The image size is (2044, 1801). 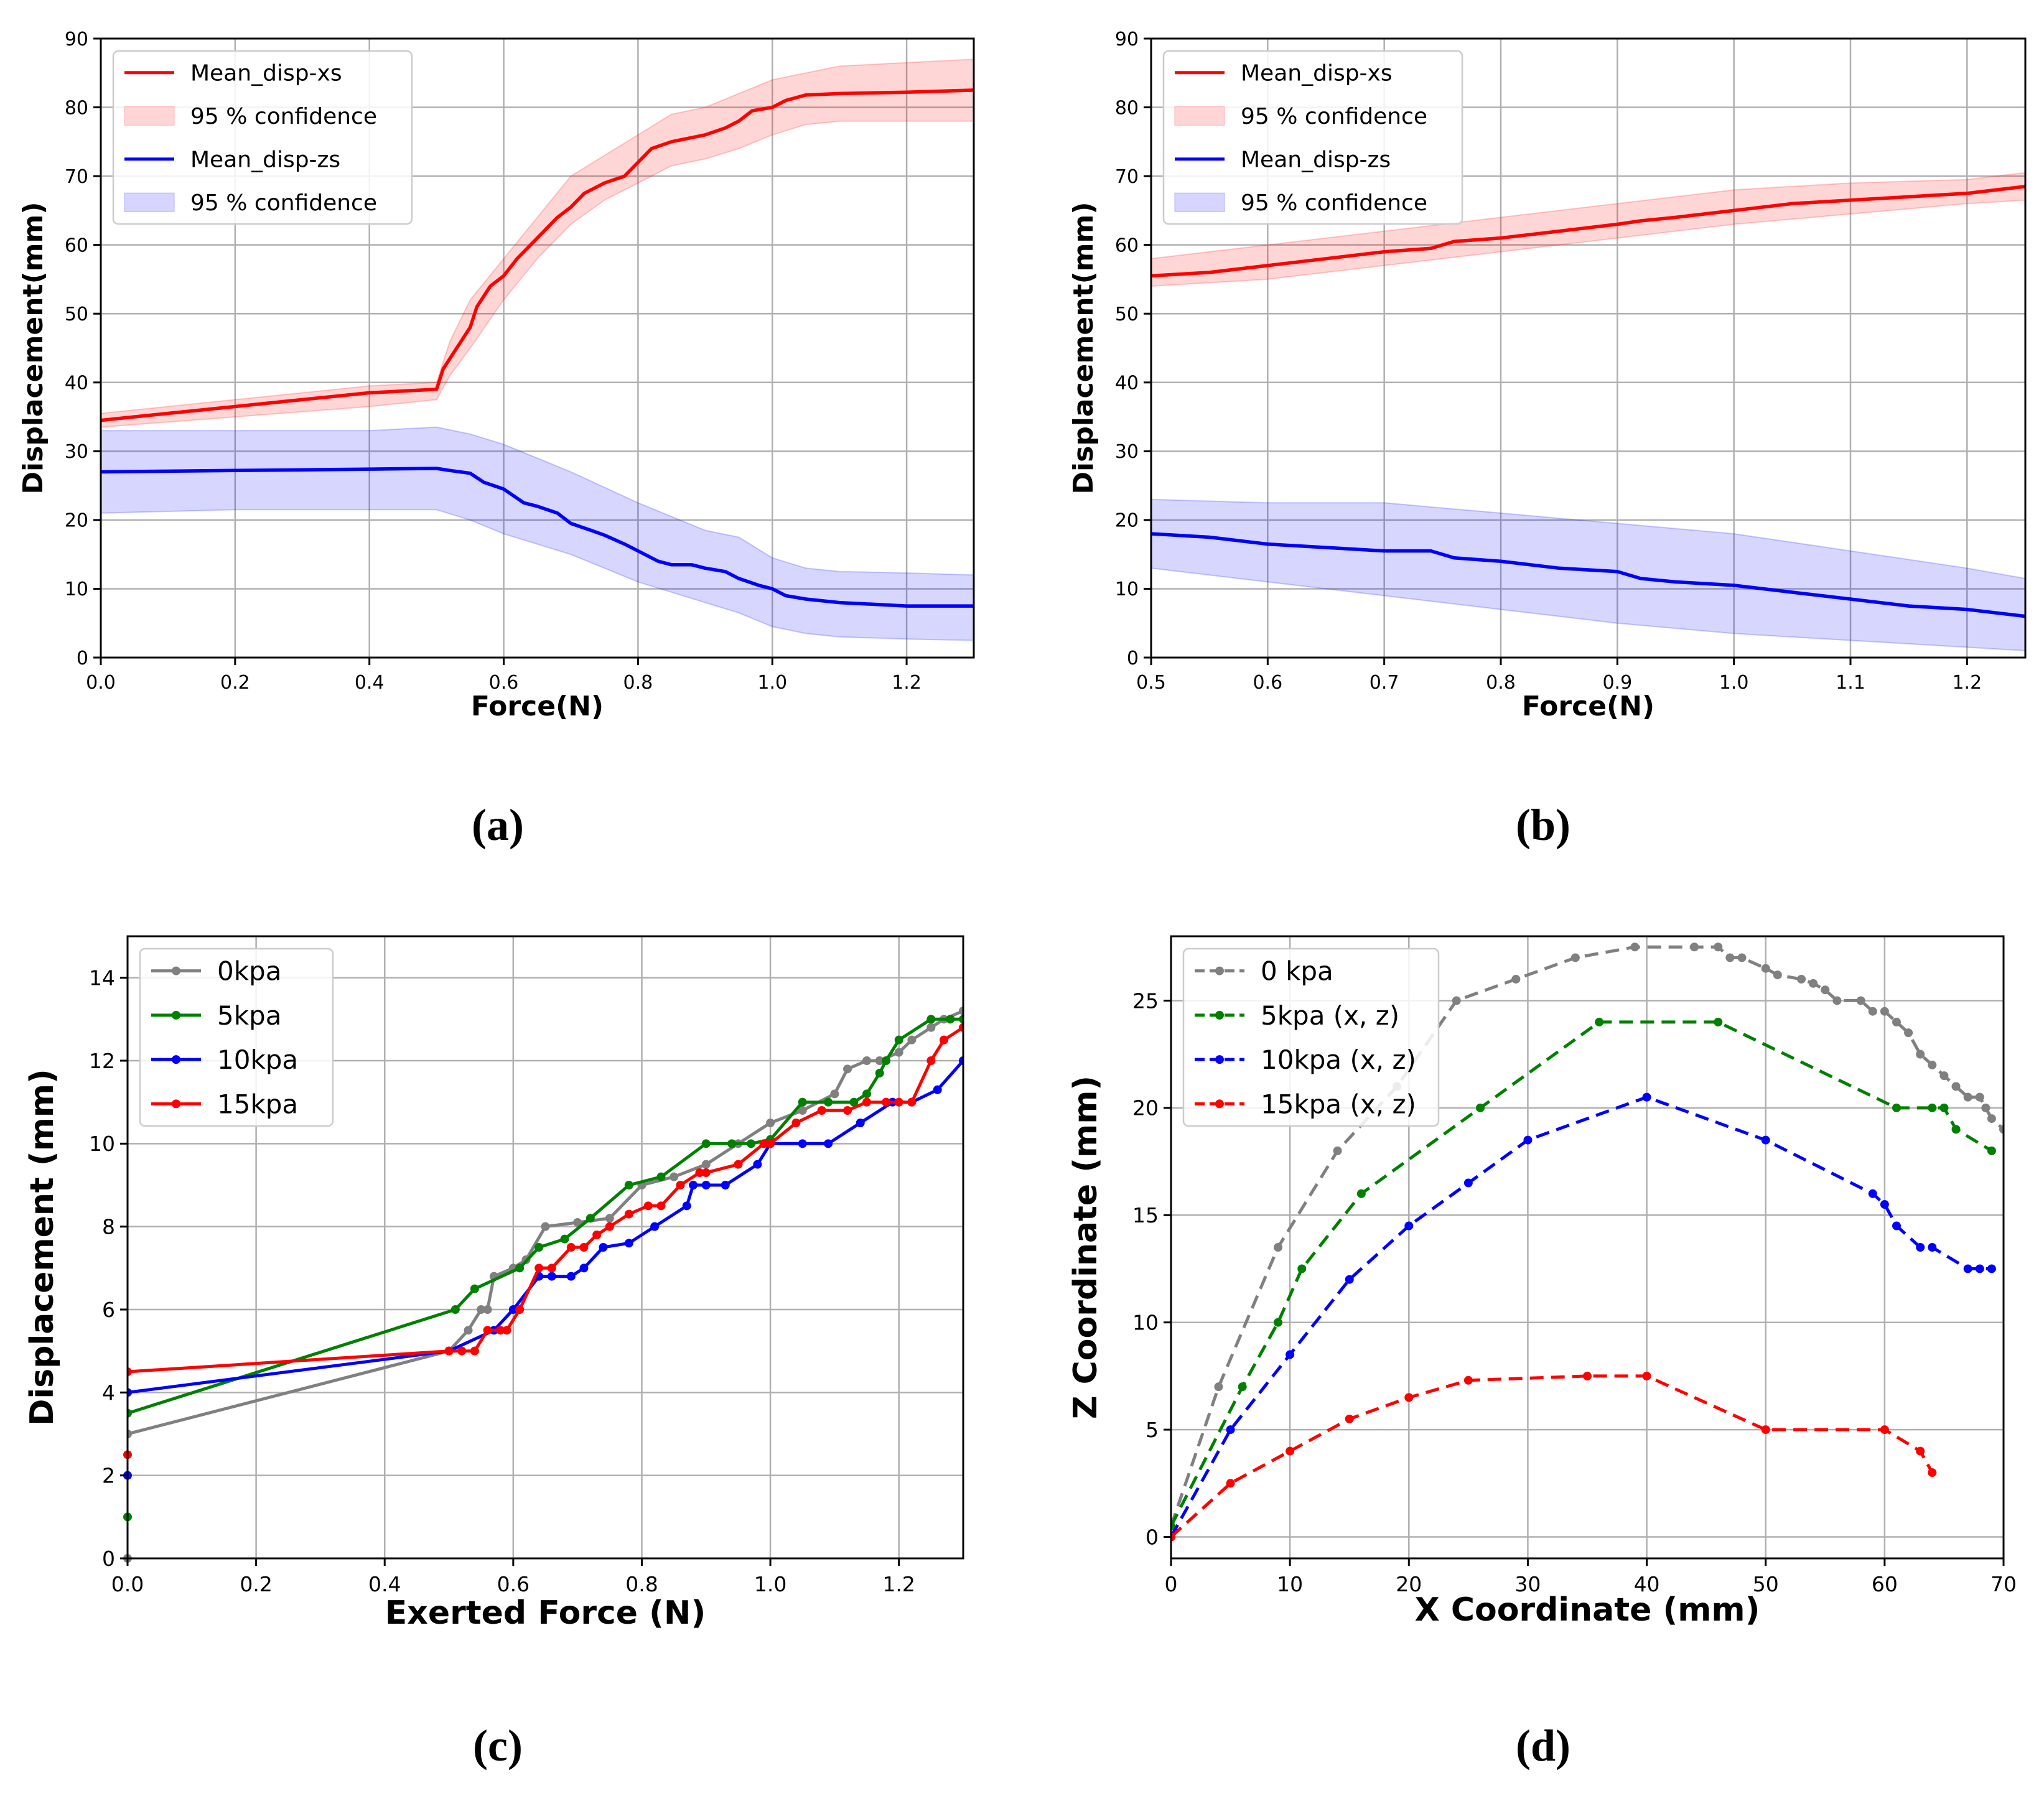 I want to click on x-tick-label: 0.6, so click(x=504, y=683).